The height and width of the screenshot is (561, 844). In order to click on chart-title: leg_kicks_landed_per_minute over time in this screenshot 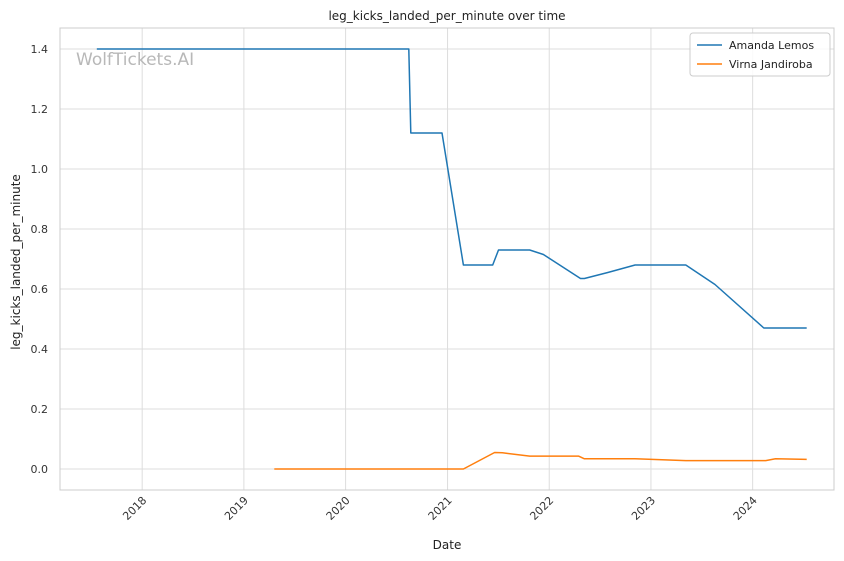, I will do `click(446, 16)`.